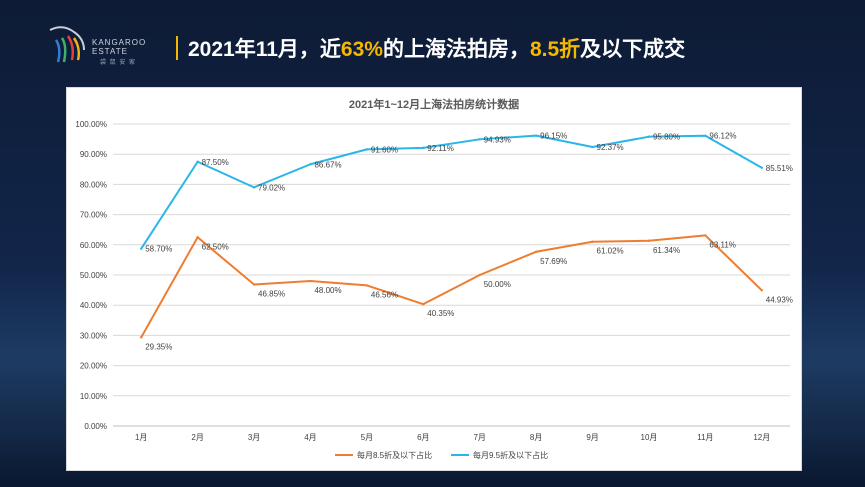 This screenshot has height=487, width=865. What do you see at coordinates (666, 137) in the screenshot?
I see `data-label: 95.80%` at bounding box center [666, 137].